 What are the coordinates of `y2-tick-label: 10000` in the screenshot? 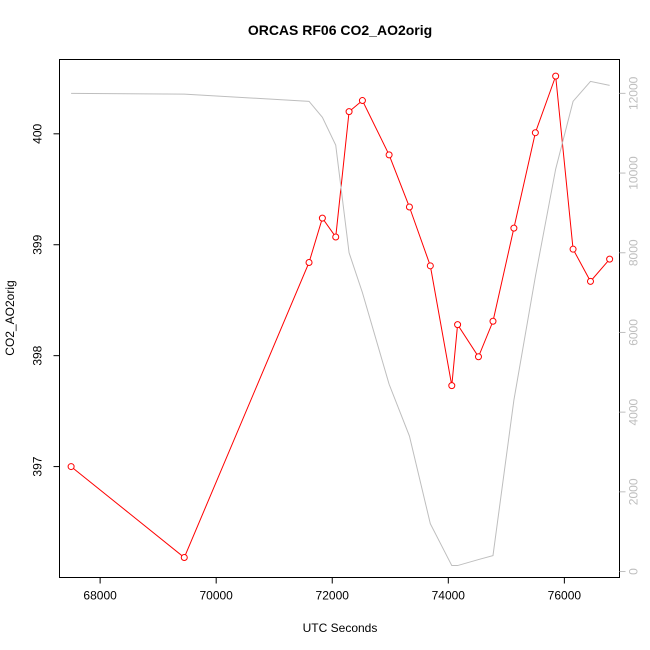 It's located at (634, 173).